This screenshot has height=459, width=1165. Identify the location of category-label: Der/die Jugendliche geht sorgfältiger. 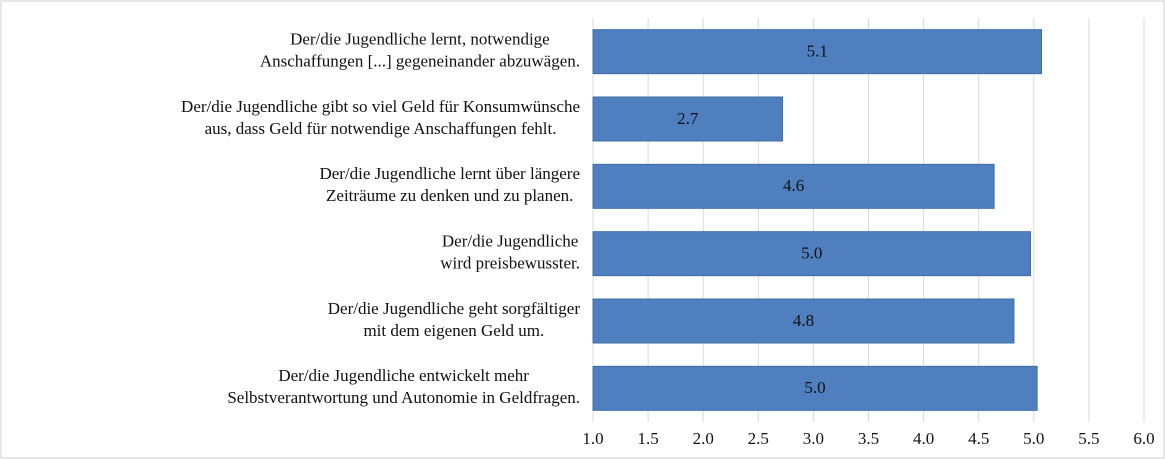
(454, 308).